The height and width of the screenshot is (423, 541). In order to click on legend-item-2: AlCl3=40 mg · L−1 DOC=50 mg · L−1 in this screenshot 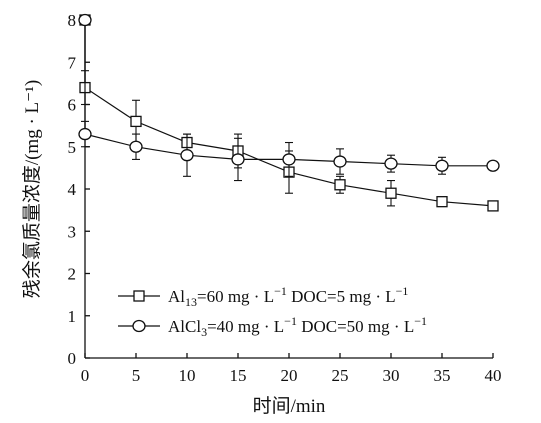, I will do `click(272, 326)`.